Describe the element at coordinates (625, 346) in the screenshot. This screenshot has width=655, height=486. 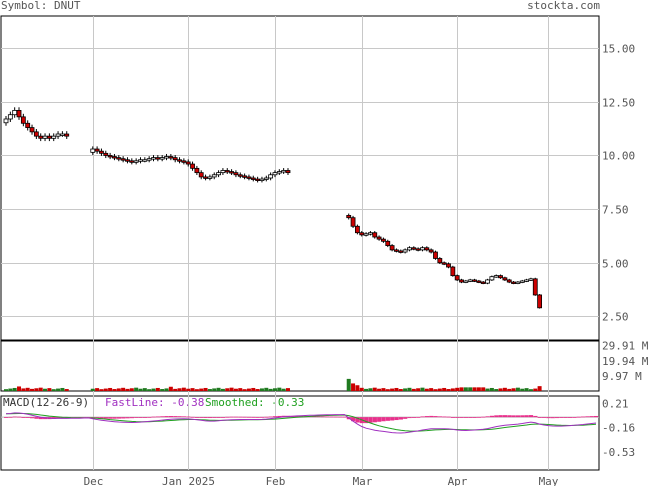
I see `volume-tick-label: 29.91 M` at that location.